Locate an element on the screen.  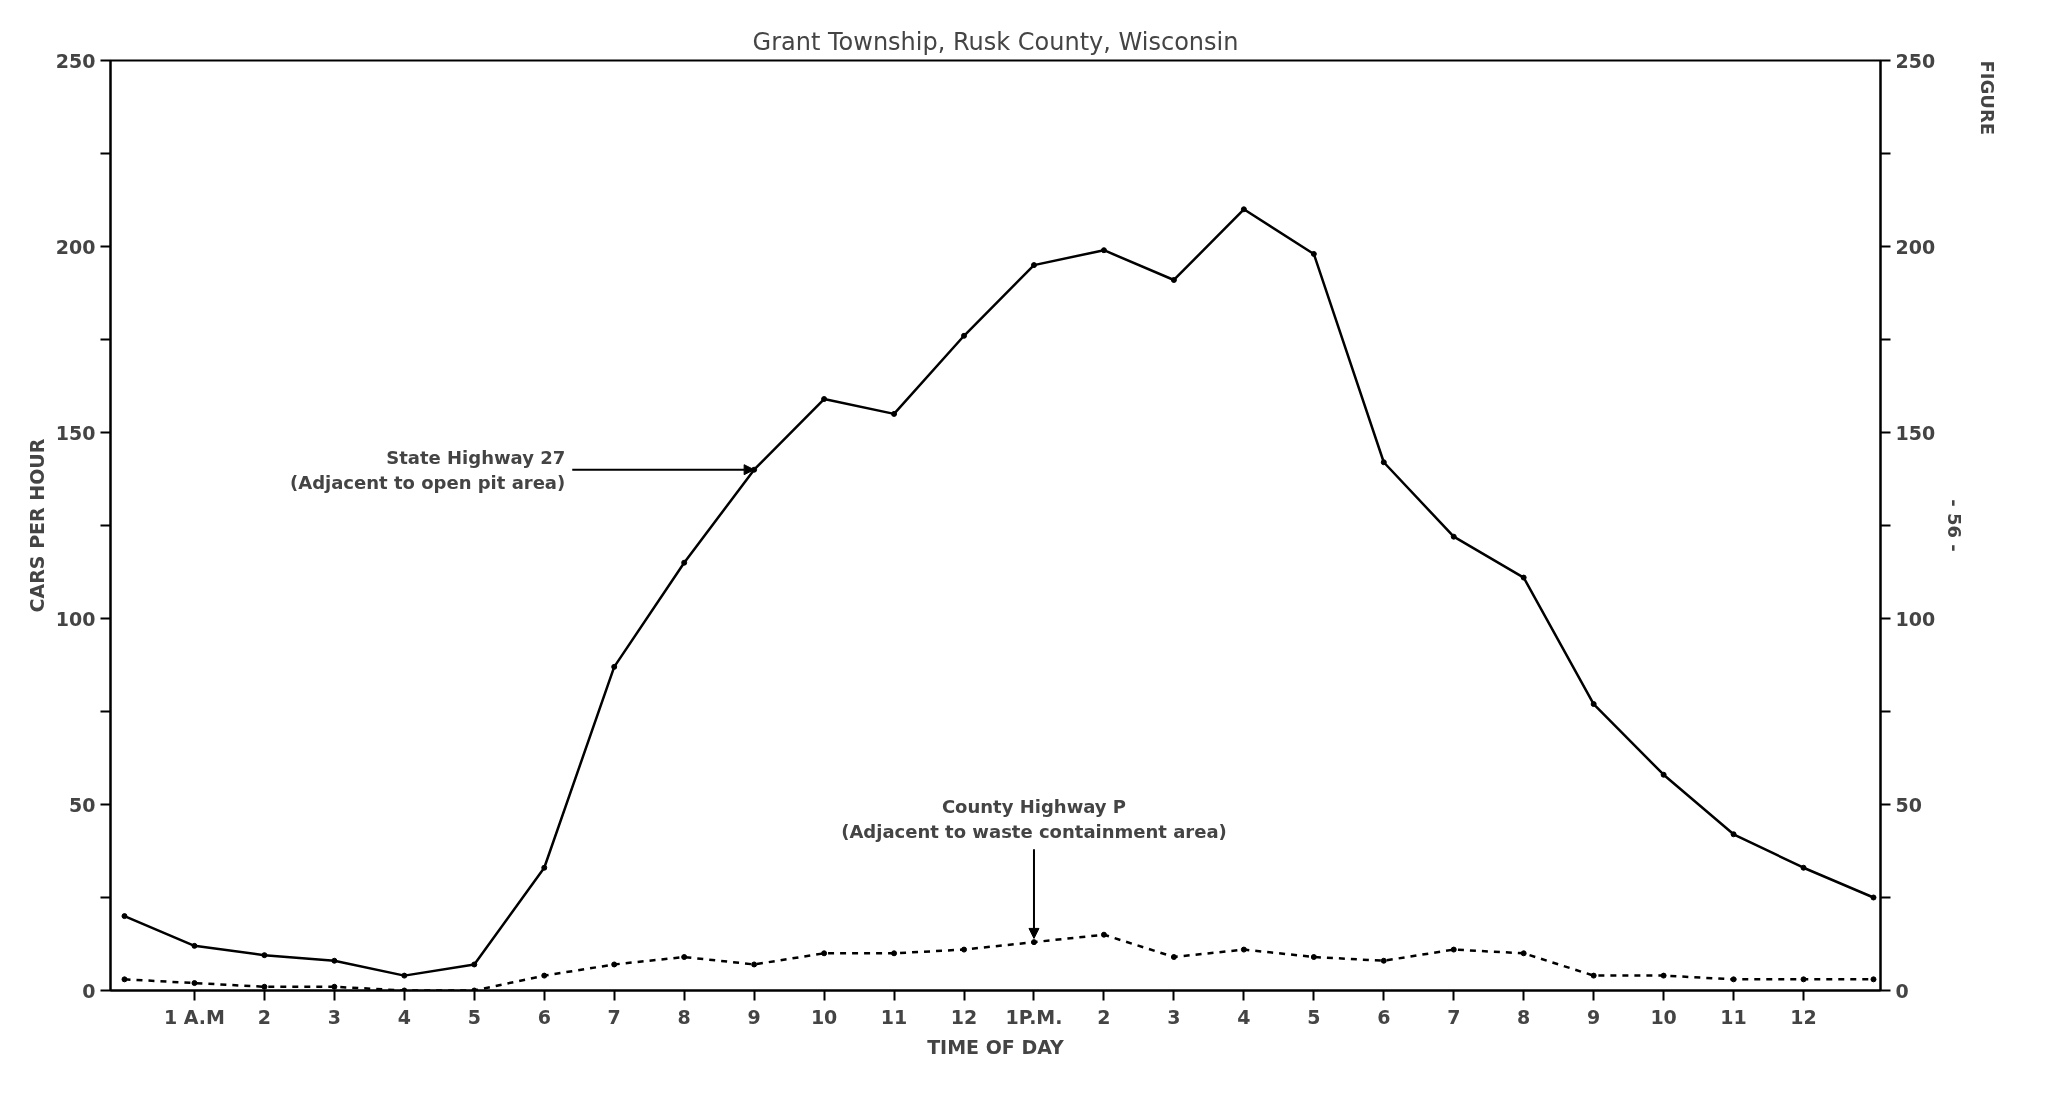
y2-tick-label: 250 is located at coordinates (1915, 60).